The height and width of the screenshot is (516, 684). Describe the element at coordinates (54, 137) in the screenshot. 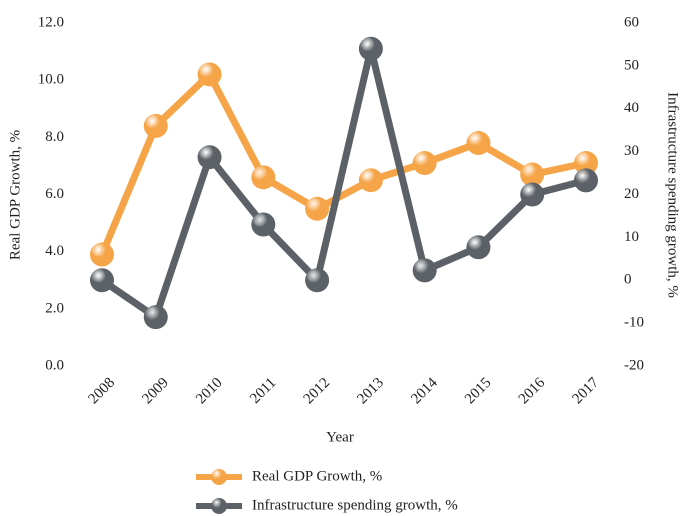

I see `y-tick-label: 8.0` at that location.